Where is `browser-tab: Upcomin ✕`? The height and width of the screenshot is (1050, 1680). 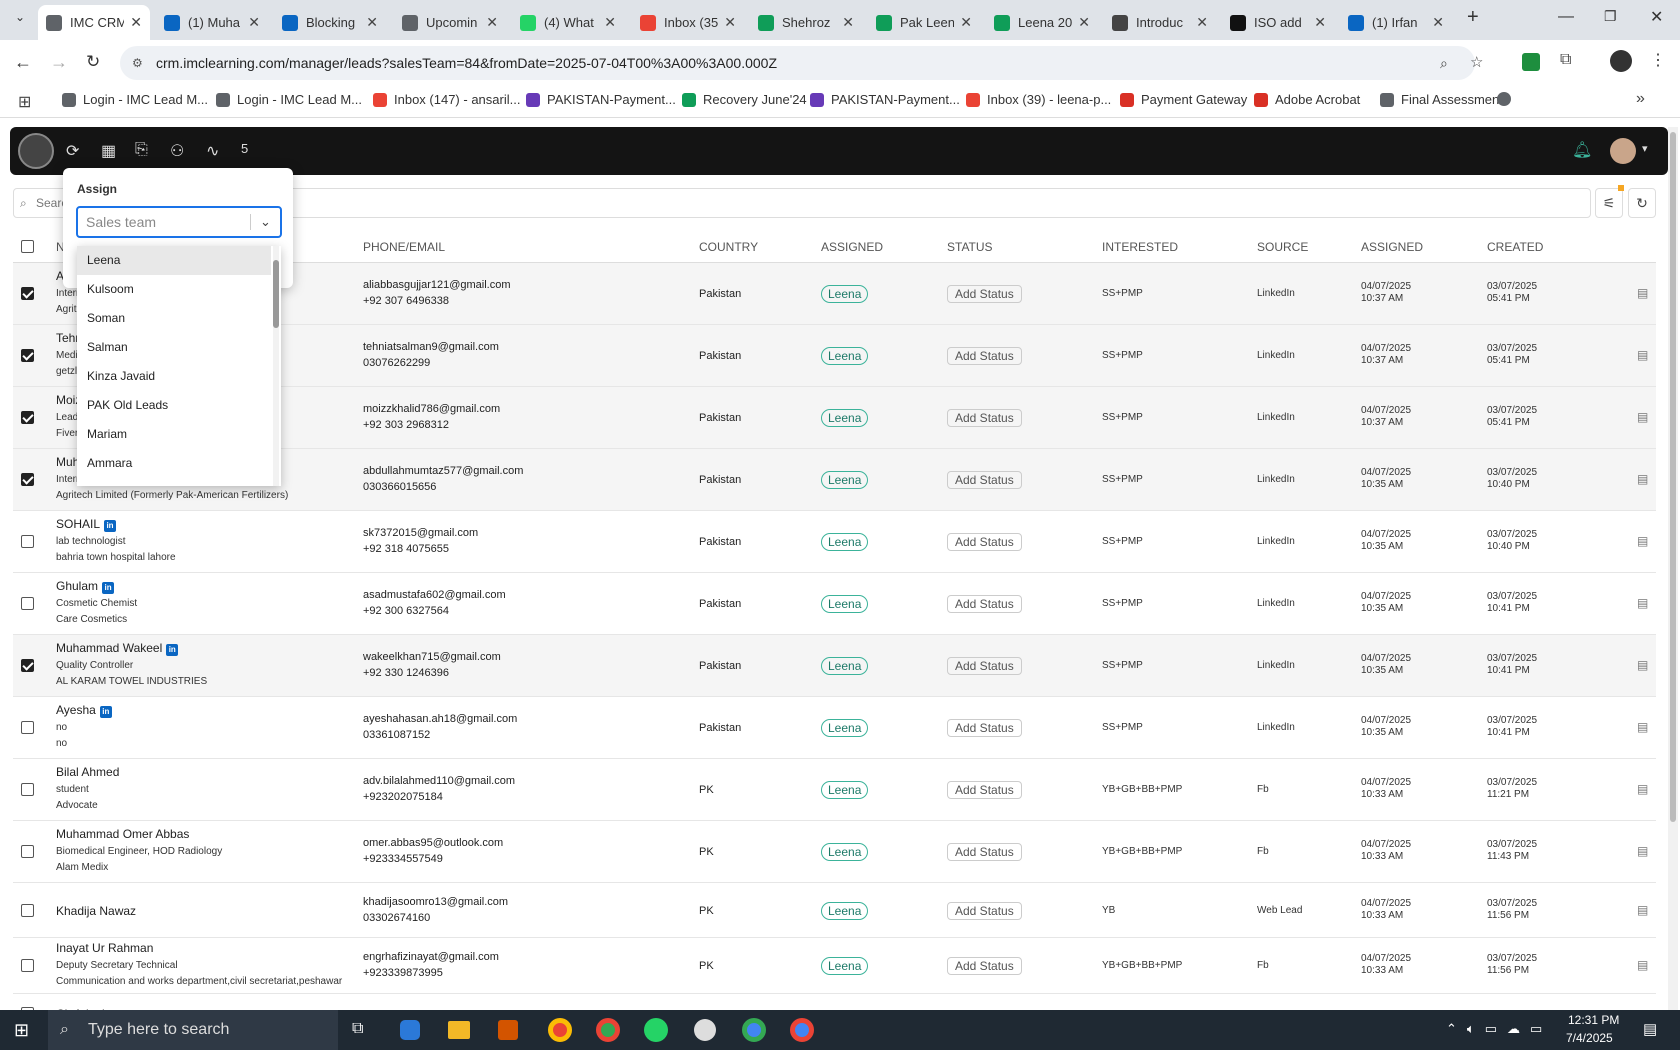
browser-tab: Upcomin ✕ is located at coordinates (450, 22).